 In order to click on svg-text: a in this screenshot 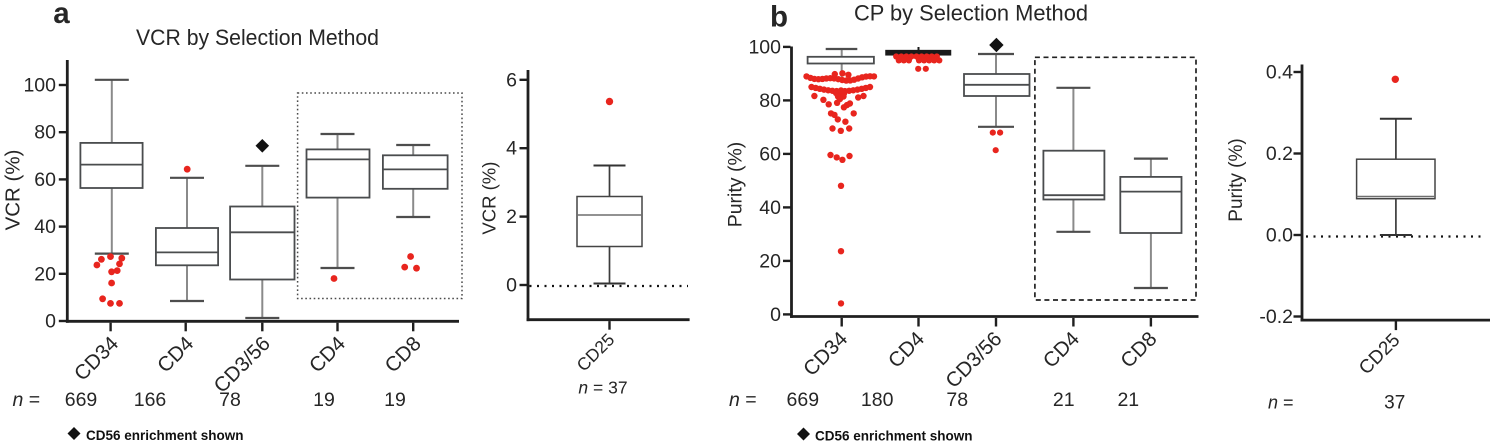, I will do `click(61, 15)`.